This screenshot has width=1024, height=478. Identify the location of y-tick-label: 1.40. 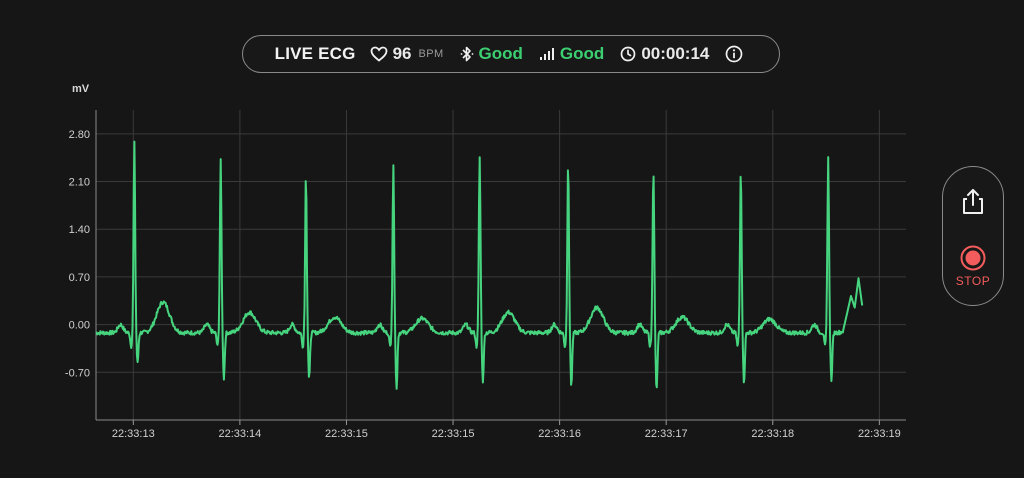
(79, 230).